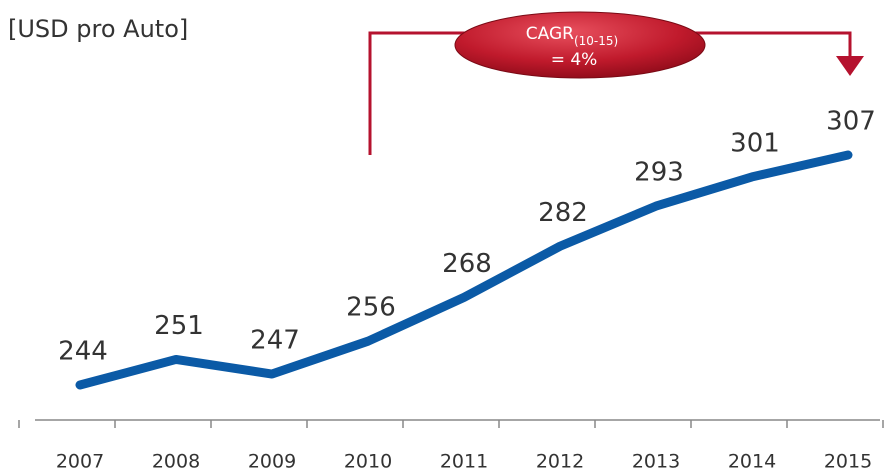 The image size is (894, 476). Describe the element at coordinates (550, 34) in the screenshot. I see `cagr-label: CAGR` at that location.